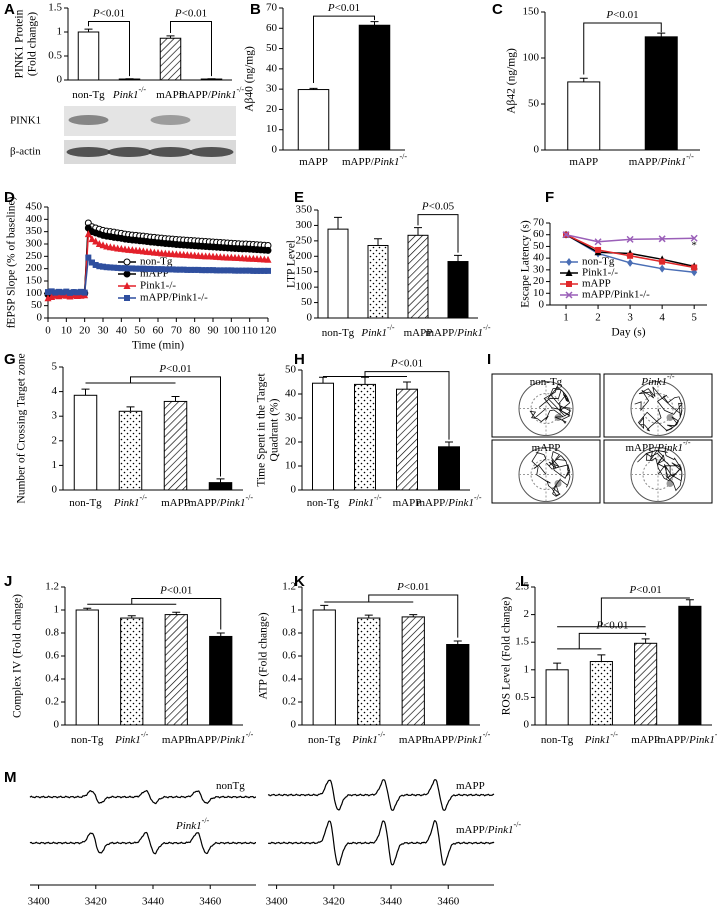 Image resolution: width=717 pixels, height=914 pixels. Describe the element at coordinates (104, 331) in the screenshot. I see `x-tick-label: 30` at that location.